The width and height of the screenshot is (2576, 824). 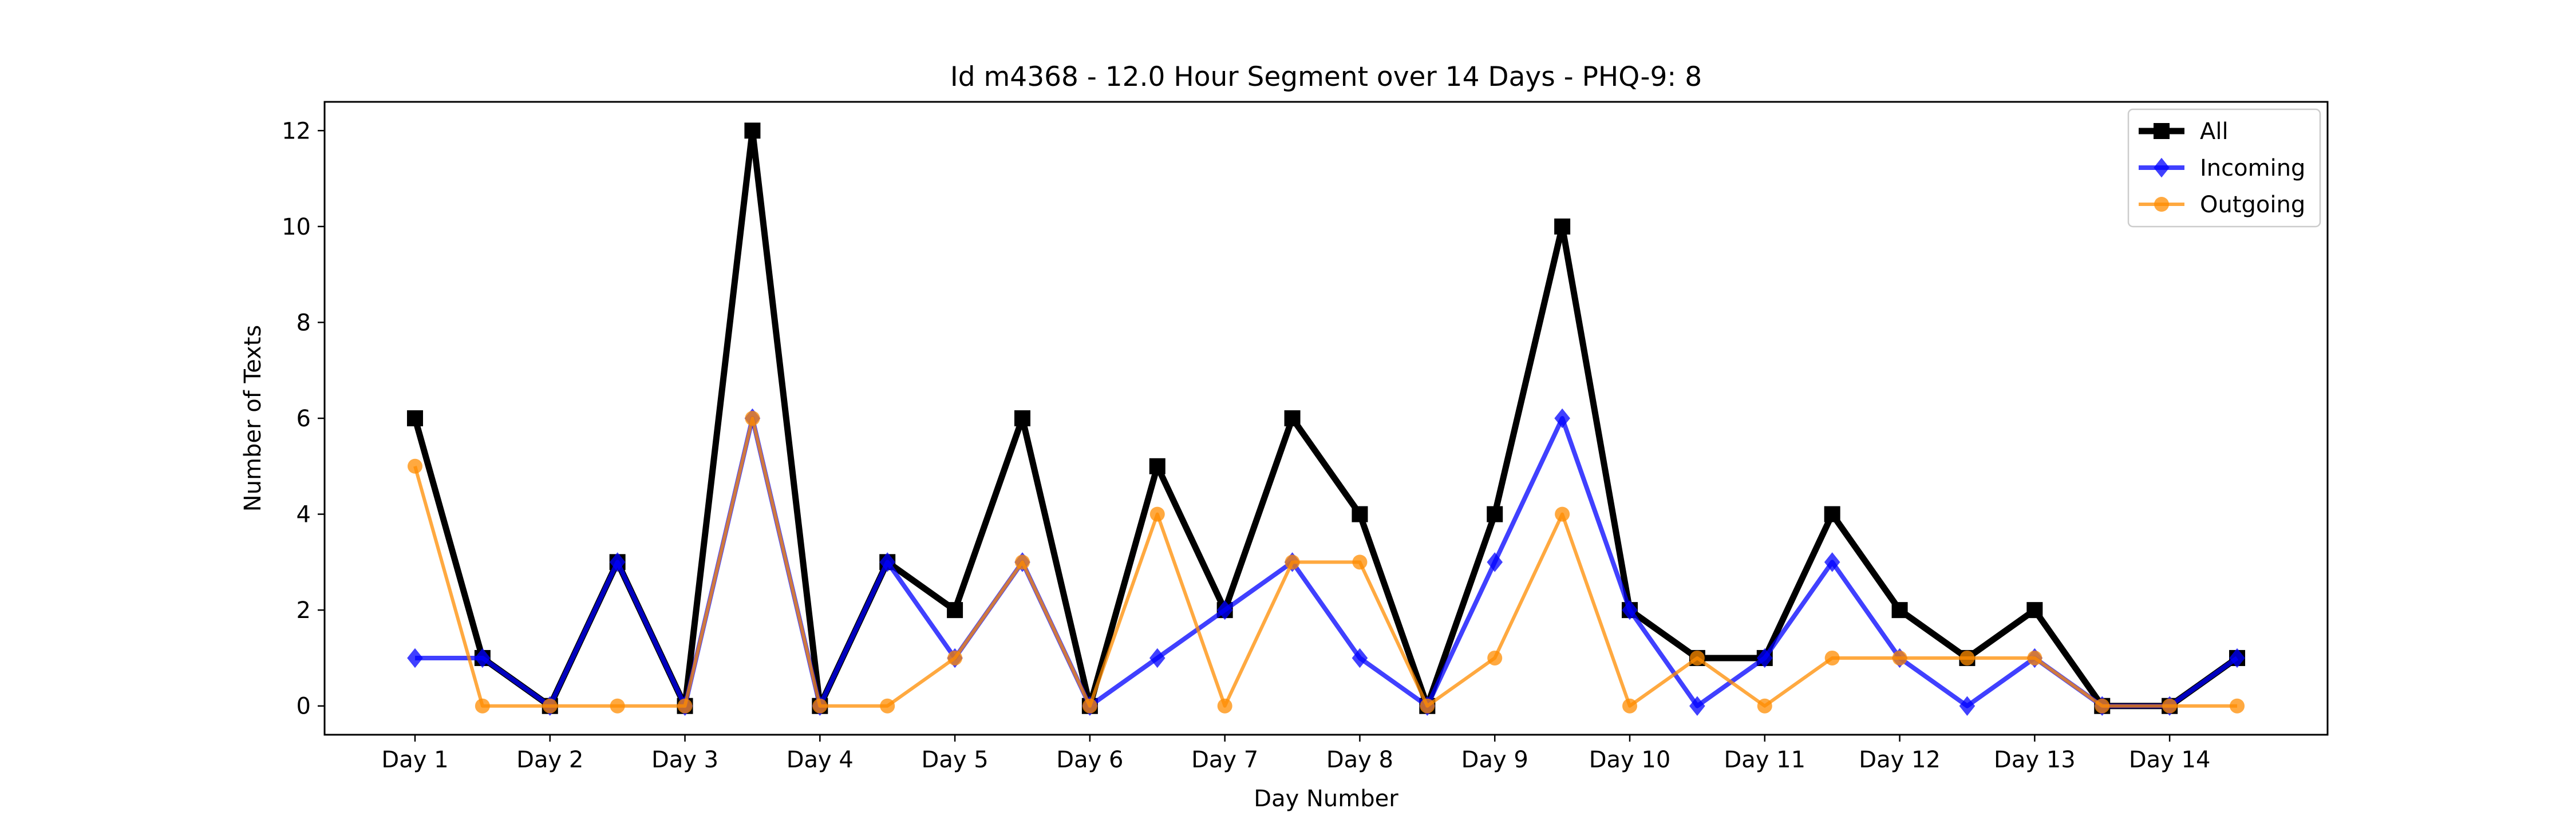 What do you see at coordinates (296, 227) in the screenshot?
I see `y-tick-label: 10` at bounding box center [296, 227].